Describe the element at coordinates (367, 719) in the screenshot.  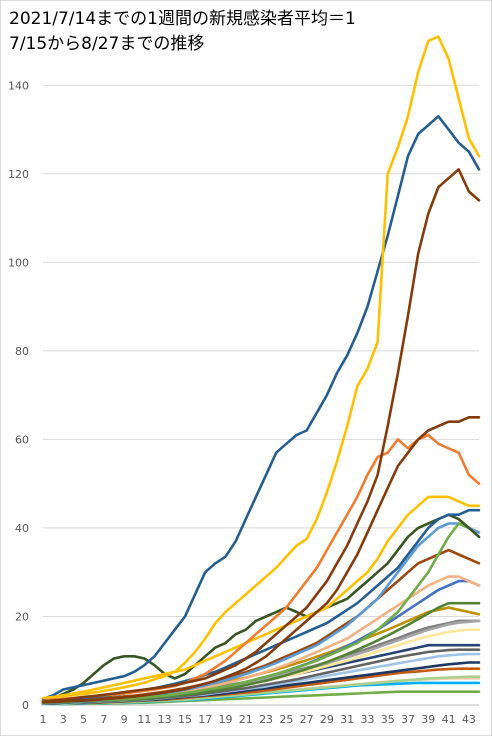
I see `x-tick-label: 33` at that location.